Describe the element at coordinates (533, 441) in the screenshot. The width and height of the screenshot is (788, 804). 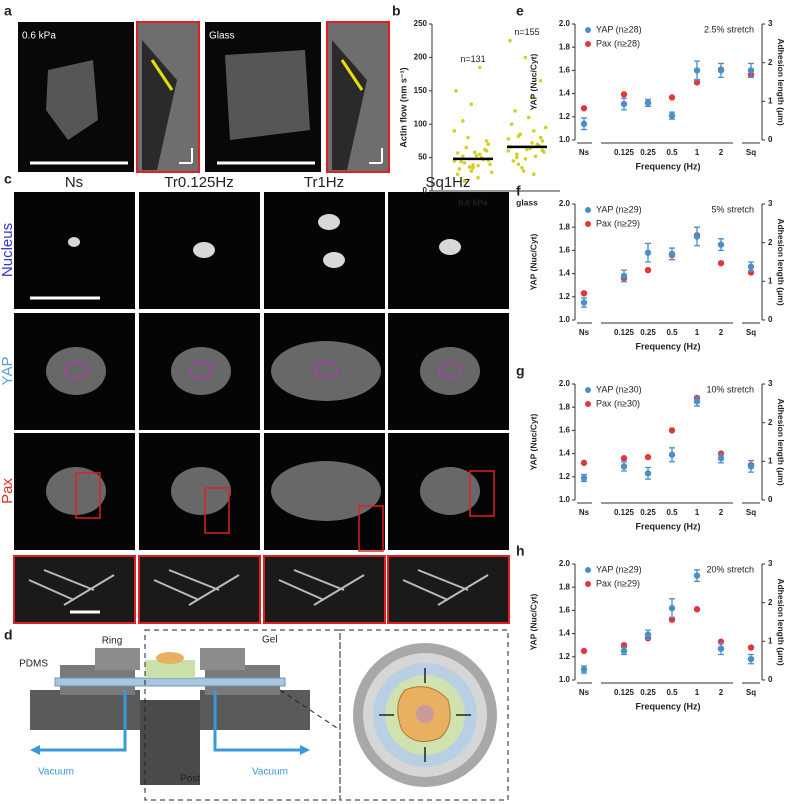
I see `y-axis-label: YAP (Nuc/Cyt)` at that location.